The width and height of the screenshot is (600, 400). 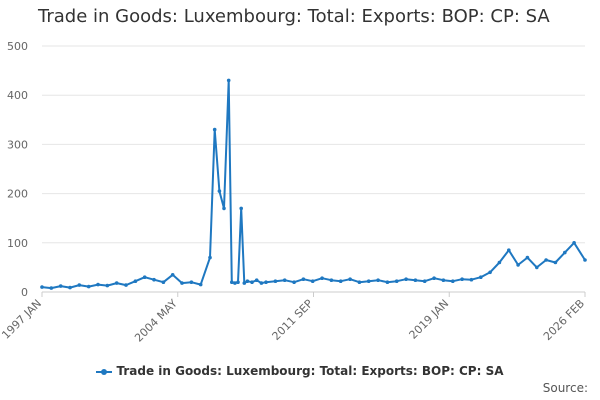 I want to click on y-tick-label: 300, so click(x=17, y=144).